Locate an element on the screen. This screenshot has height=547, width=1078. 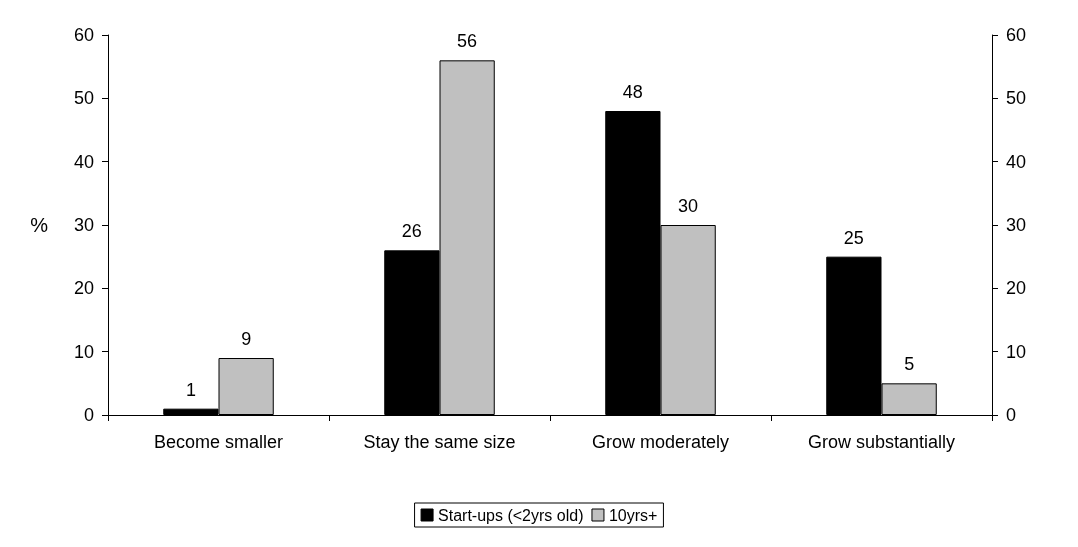
data-label: 25 is located at coordinates (853, 237).